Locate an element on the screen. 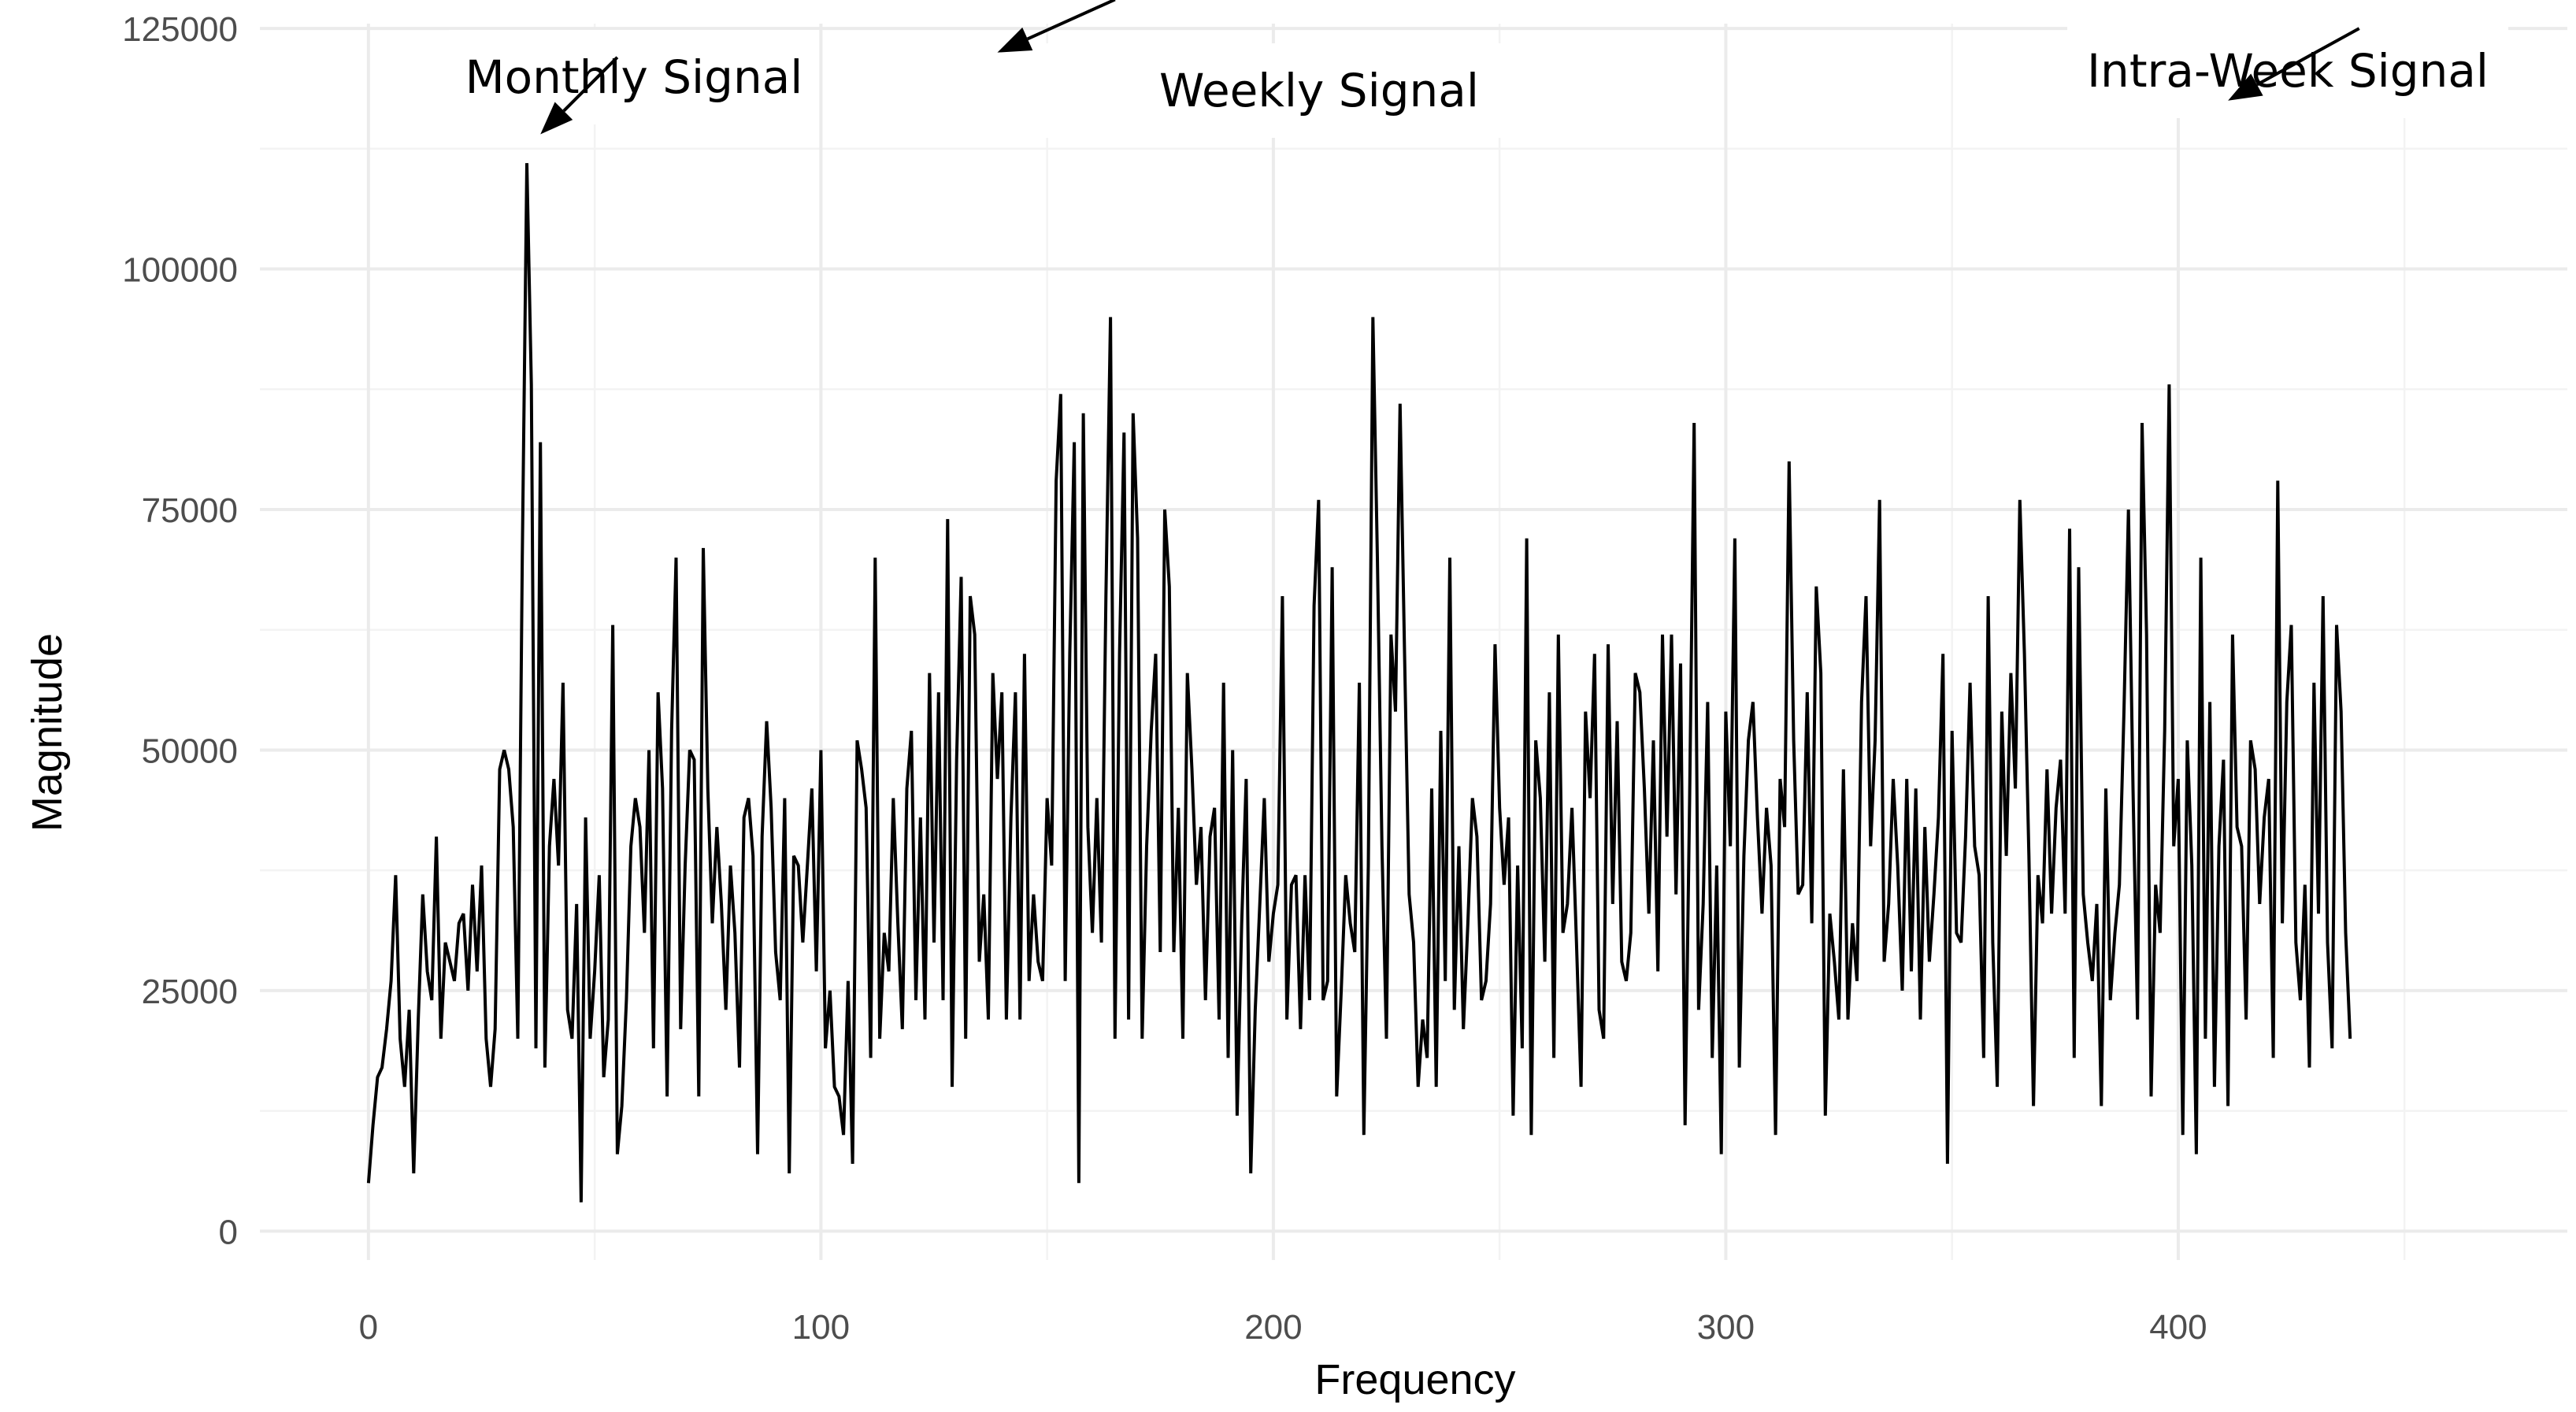  y-tick-label: 125000 is located at coordinates (180, 29).